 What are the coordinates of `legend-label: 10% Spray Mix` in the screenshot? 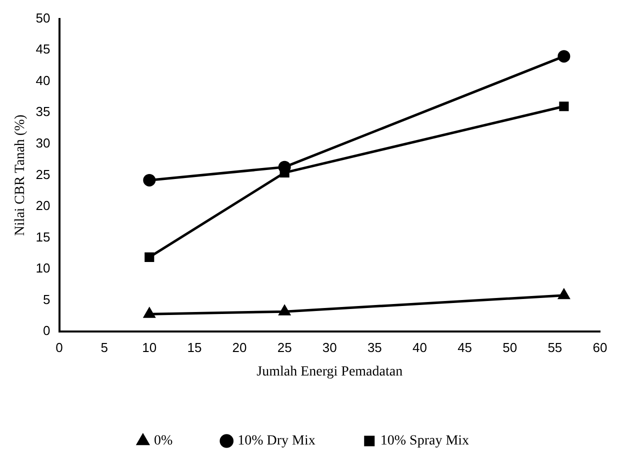 It's located at (425, 441).